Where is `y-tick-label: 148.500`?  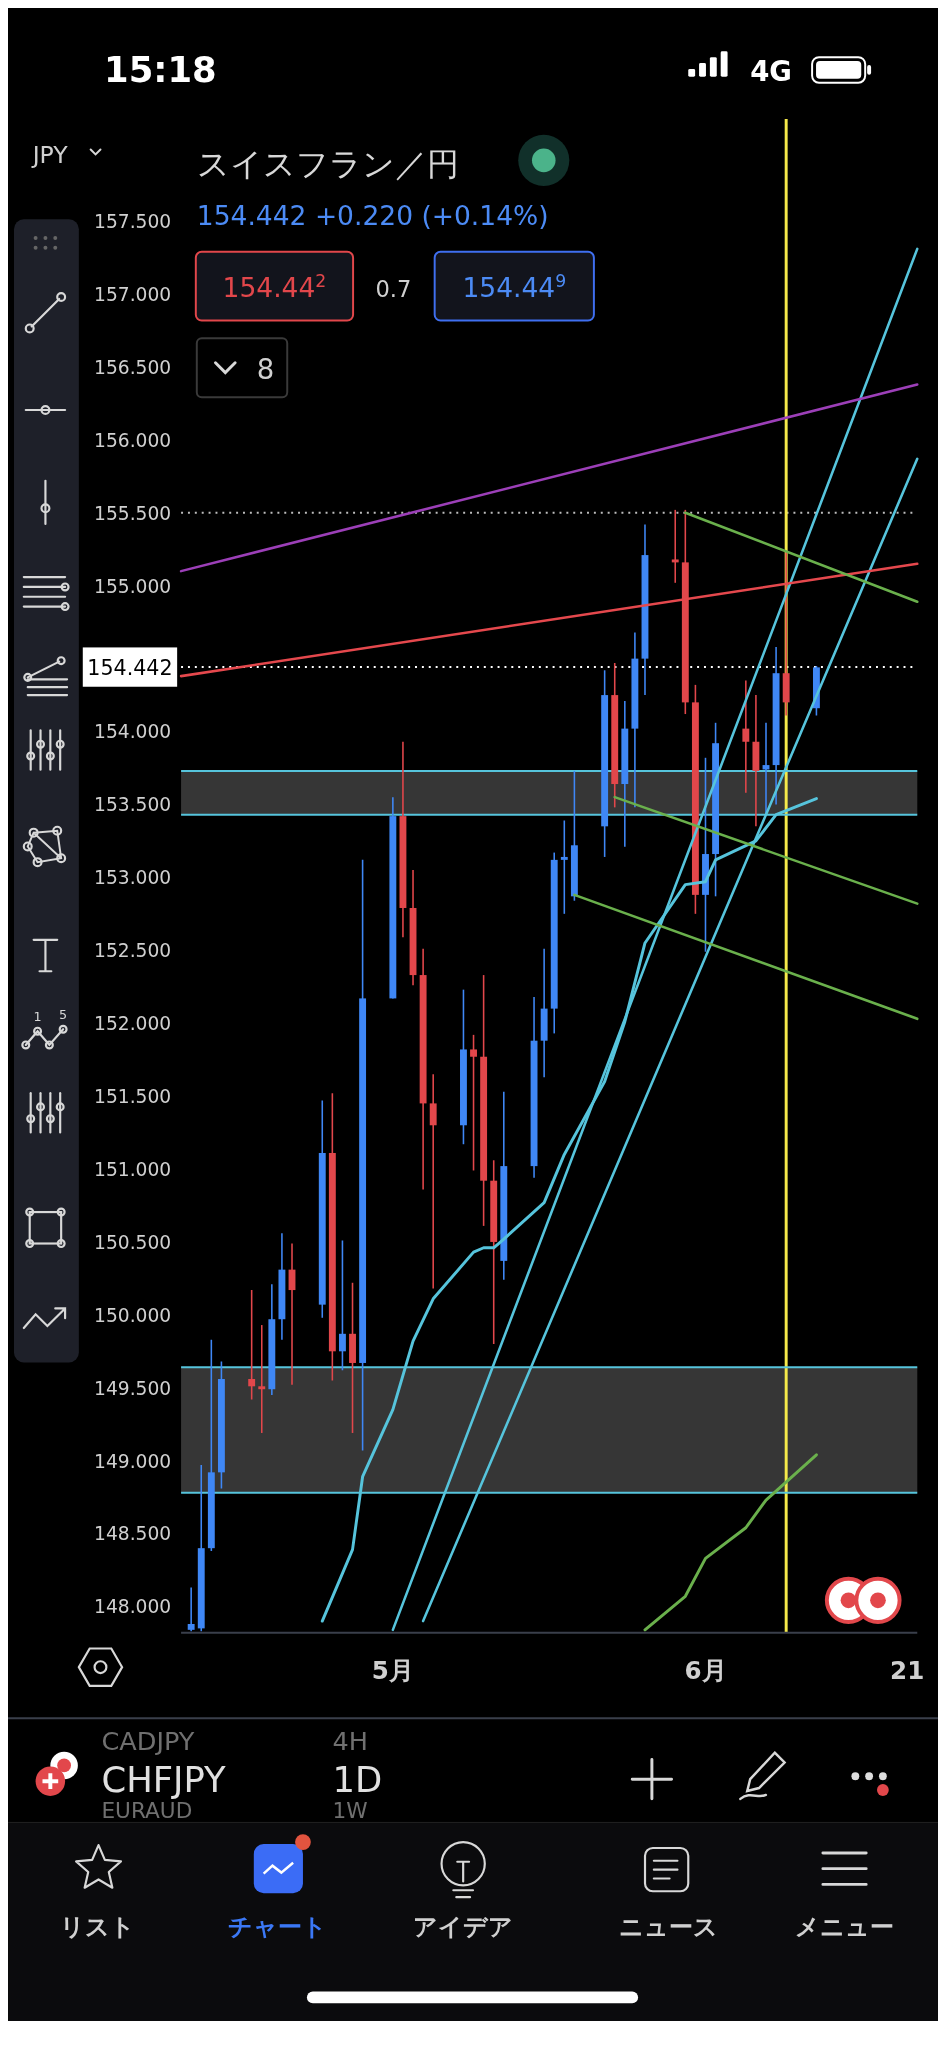
y-tick-label: 148.500 is located at coordinates (133, 1534).